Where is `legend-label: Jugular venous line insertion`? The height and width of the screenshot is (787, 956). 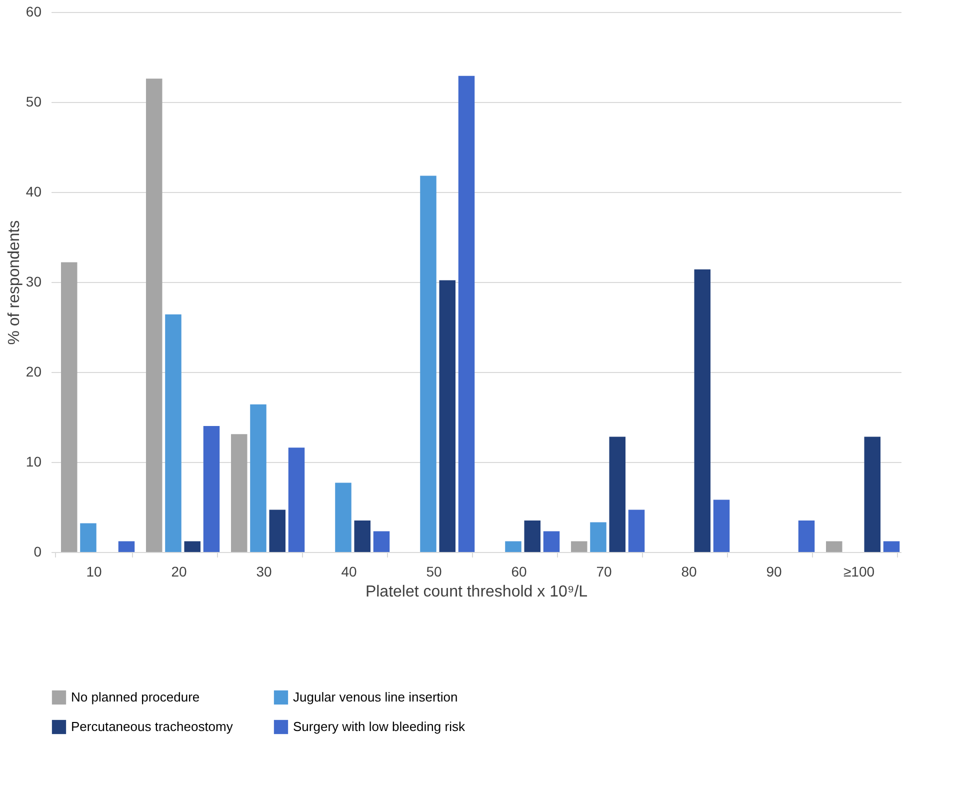
legend-label: Jugular venous line insertion is located at coordinates (375, 696).